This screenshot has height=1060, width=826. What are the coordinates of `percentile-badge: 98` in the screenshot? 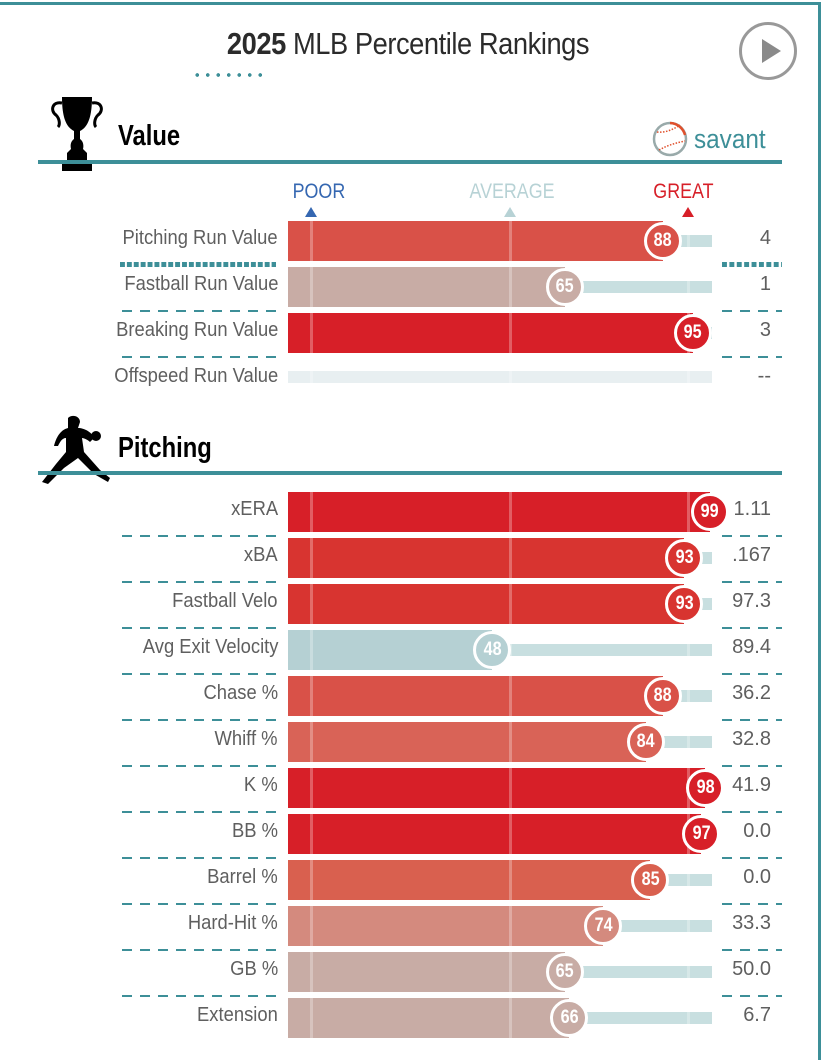 It's located at (705, 788).